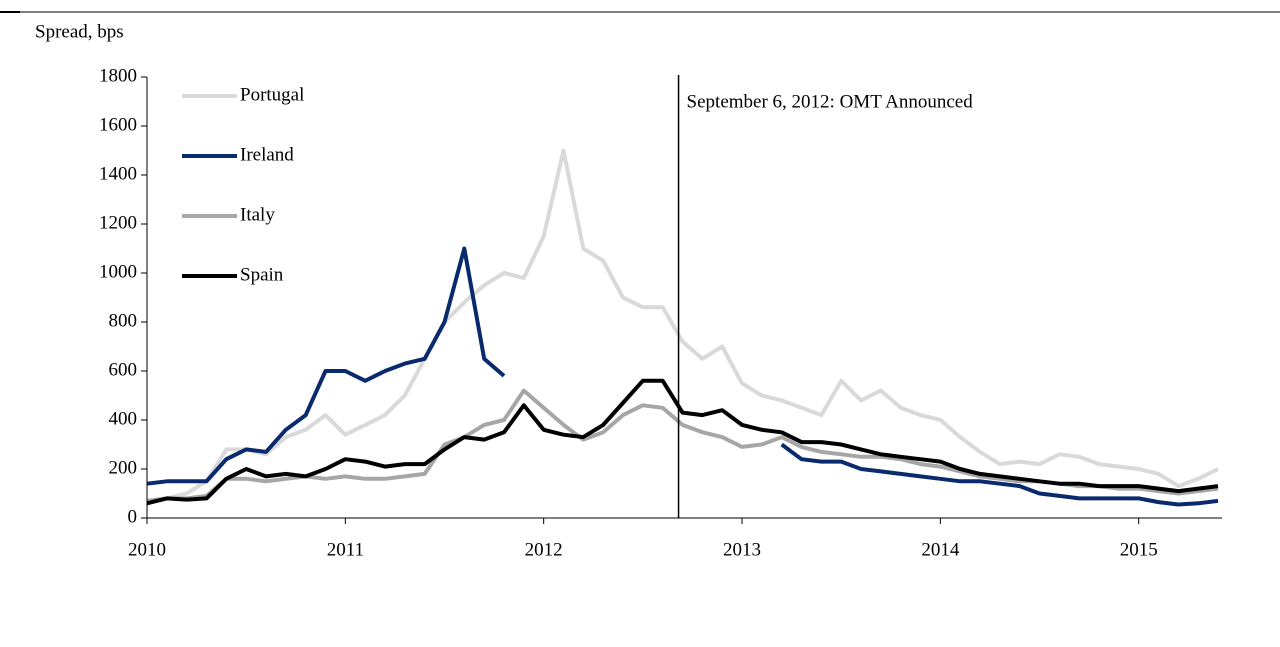 The height and width of the screenshot is (647, 1280). Describe the element at coordinates (1139, 549) in the screenshot. I see `x-tick-label: 2015` at that location.